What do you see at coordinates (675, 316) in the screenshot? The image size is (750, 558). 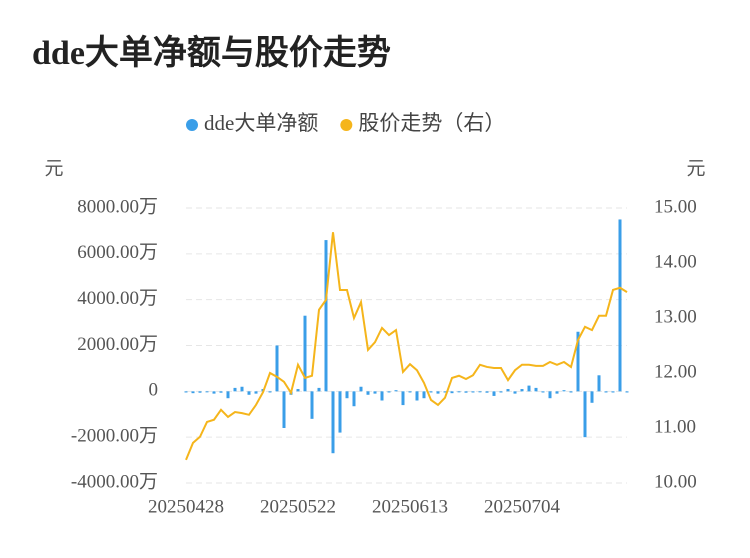 I see `y2-tick-label: 13.00` at bounding box center [675, 316].